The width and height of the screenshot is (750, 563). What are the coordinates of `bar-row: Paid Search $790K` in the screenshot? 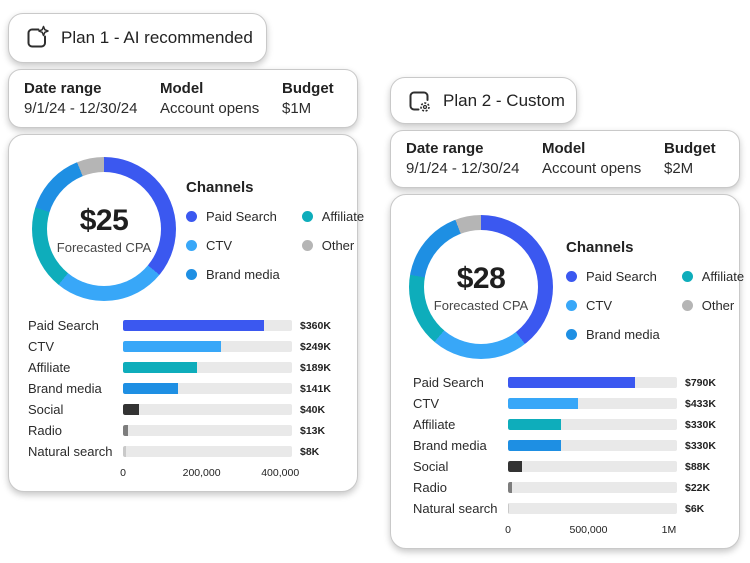 It's located at (569, 382).